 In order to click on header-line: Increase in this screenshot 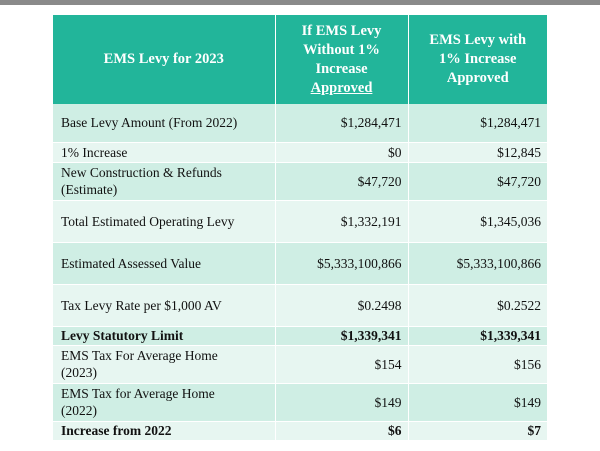, I will do `click(341, 68)`.